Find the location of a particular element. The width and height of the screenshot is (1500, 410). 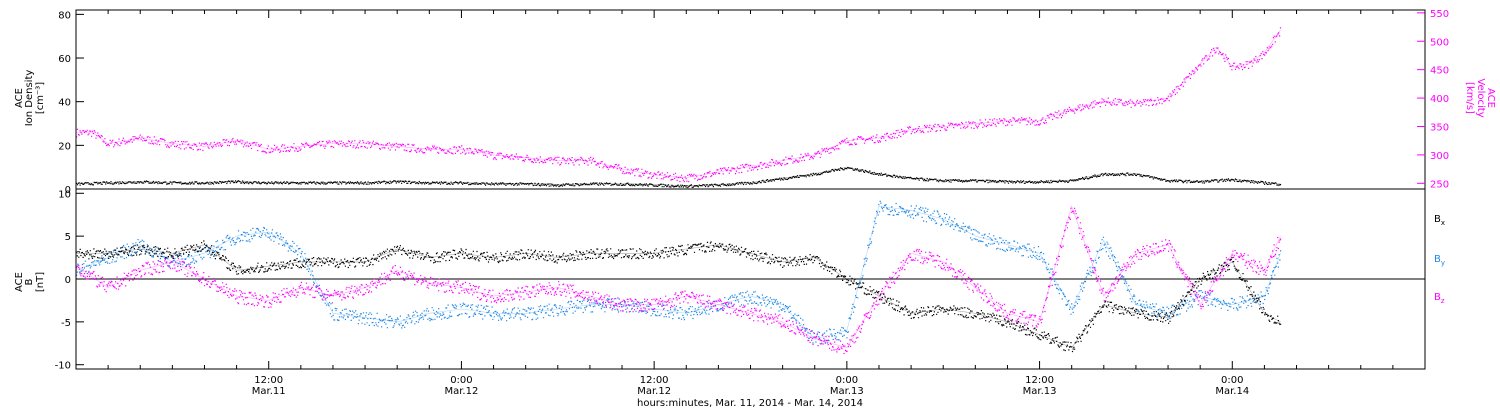

velocity-tick-label-250: 250 is located at coordinates (1439, 184).